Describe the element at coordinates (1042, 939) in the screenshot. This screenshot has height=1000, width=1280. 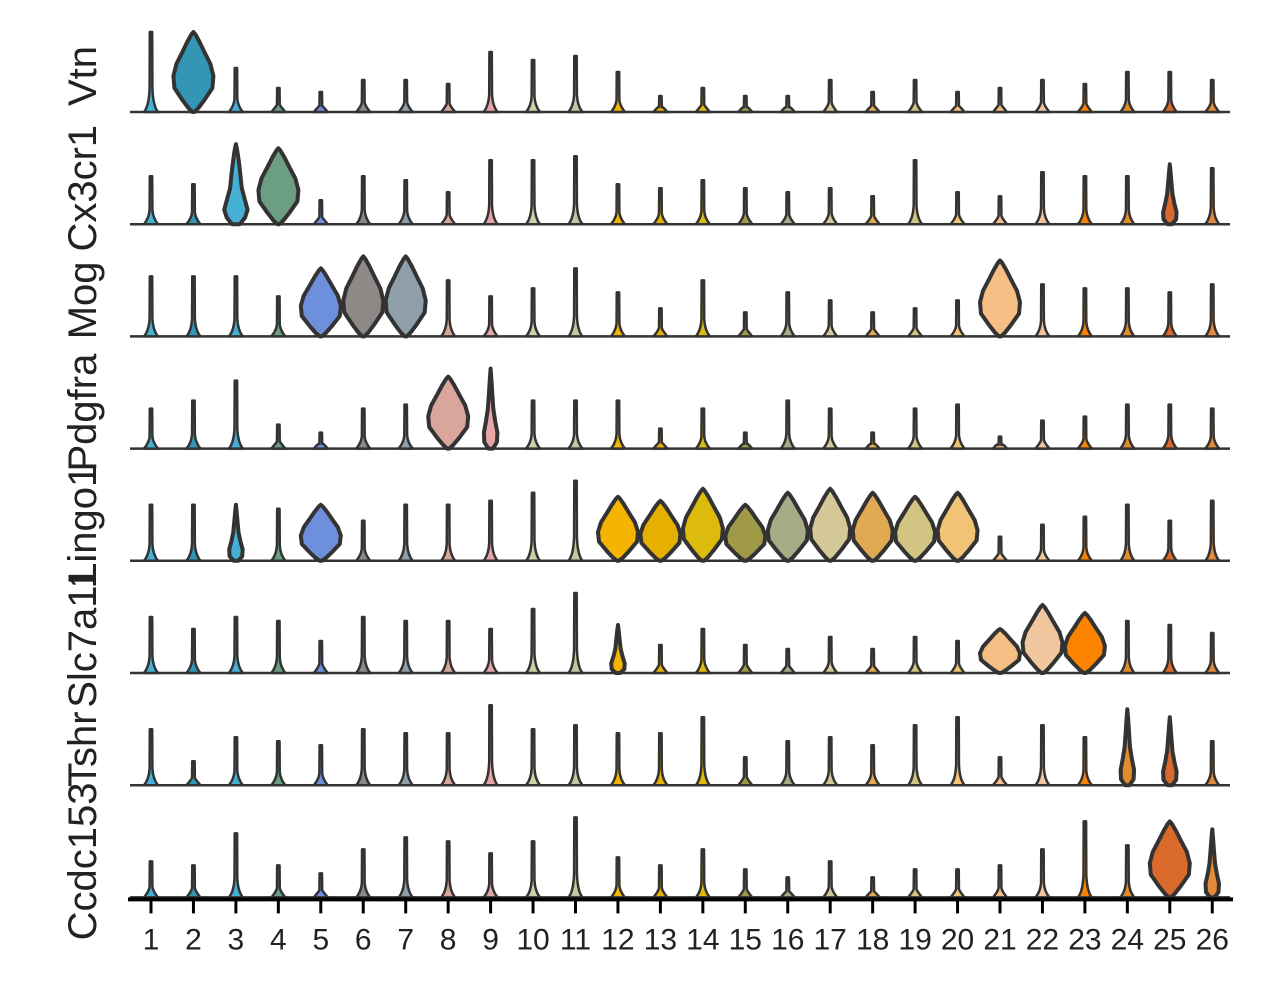
I see `x-tick-label: 22` at that location.